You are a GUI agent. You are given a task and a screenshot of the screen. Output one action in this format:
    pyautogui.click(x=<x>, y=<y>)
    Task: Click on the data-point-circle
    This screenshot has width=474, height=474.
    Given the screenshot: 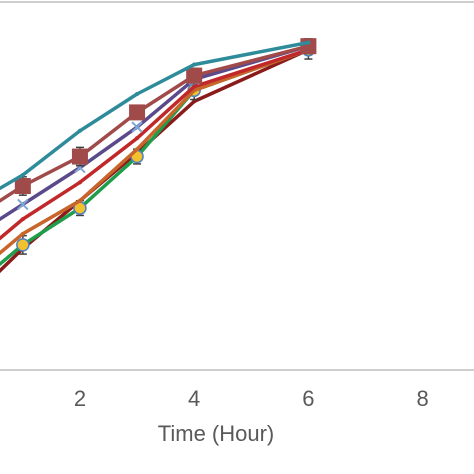 What is the action you would take?
    pyautogui.click(x=23, y=245)
    